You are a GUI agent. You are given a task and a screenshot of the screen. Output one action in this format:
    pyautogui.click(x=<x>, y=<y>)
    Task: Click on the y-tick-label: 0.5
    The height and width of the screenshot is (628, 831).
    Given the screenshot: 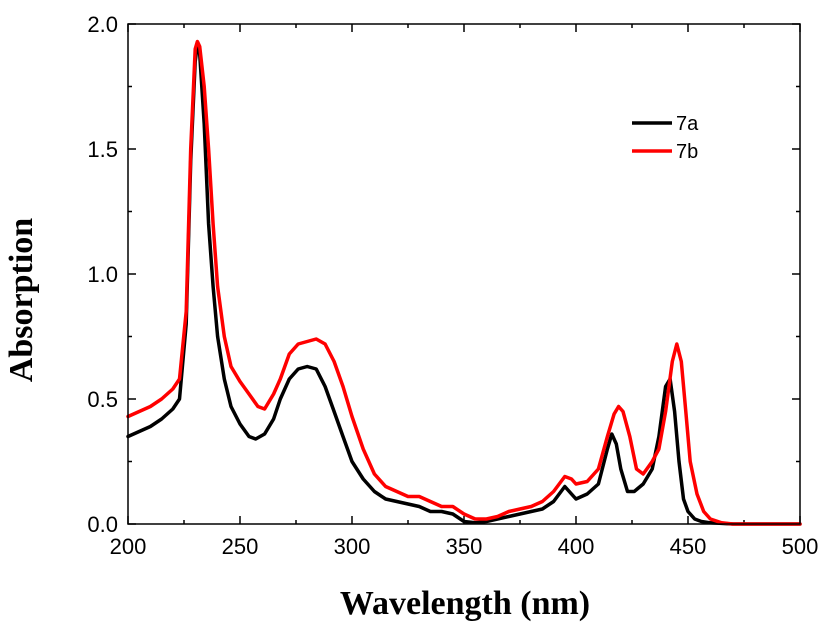 What is the action you would take?
    pyautogui.click(x=102, y=399)
    